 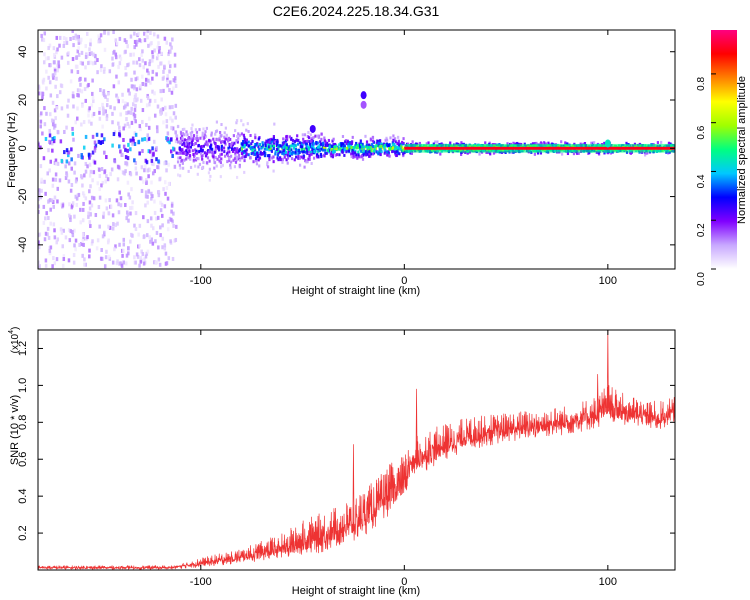 I want to click on snr-x-tick-label: 0, so click(x=404, y=582).